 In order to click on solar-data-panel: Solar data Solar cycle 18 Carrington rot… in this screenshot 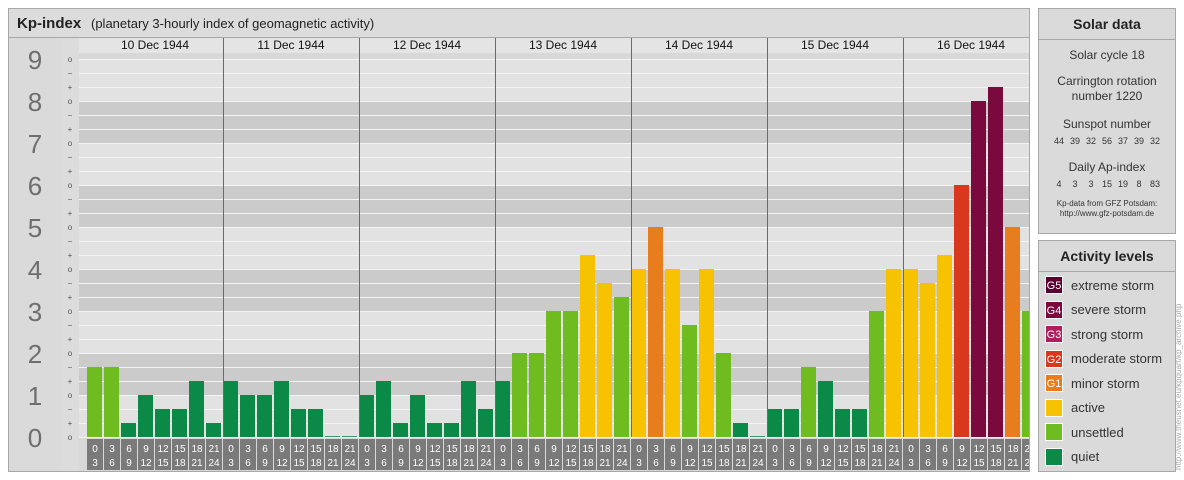, I will do `click(1107, 121)`.